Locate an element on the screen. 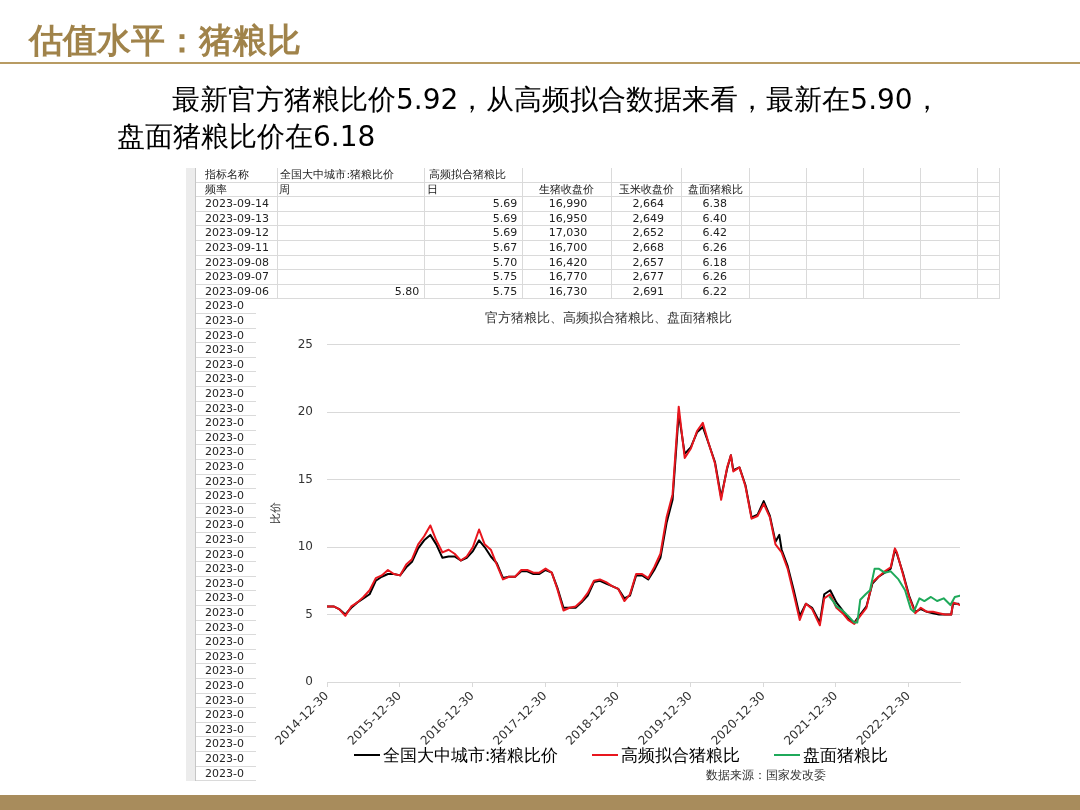  y-tick-label: 10 is located at coordinates (305, 546).